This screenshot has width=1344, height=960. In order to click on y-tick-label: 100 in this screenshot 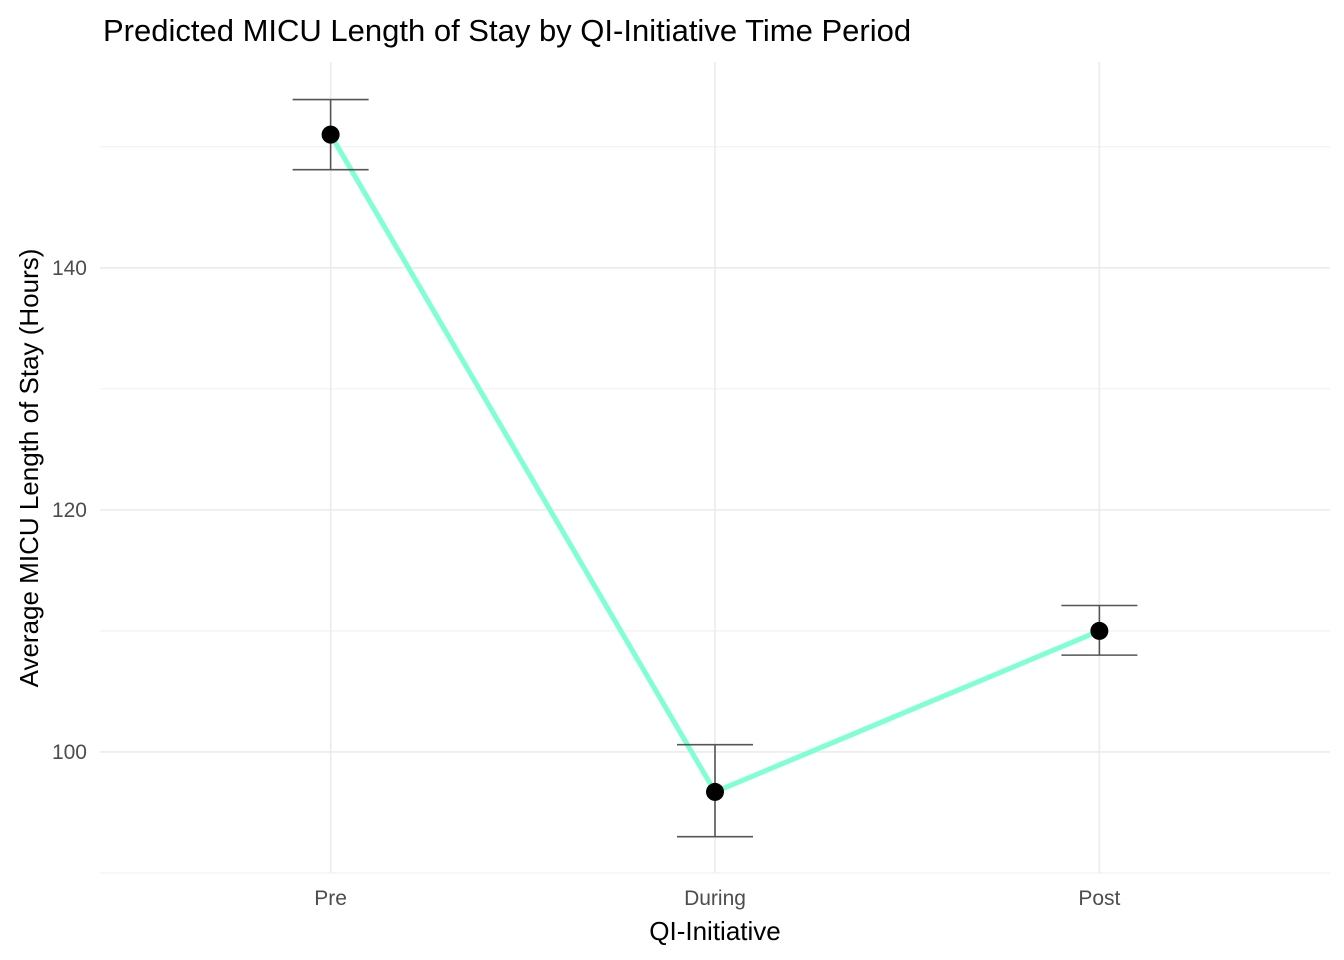, I will do `click(69, 752)`.